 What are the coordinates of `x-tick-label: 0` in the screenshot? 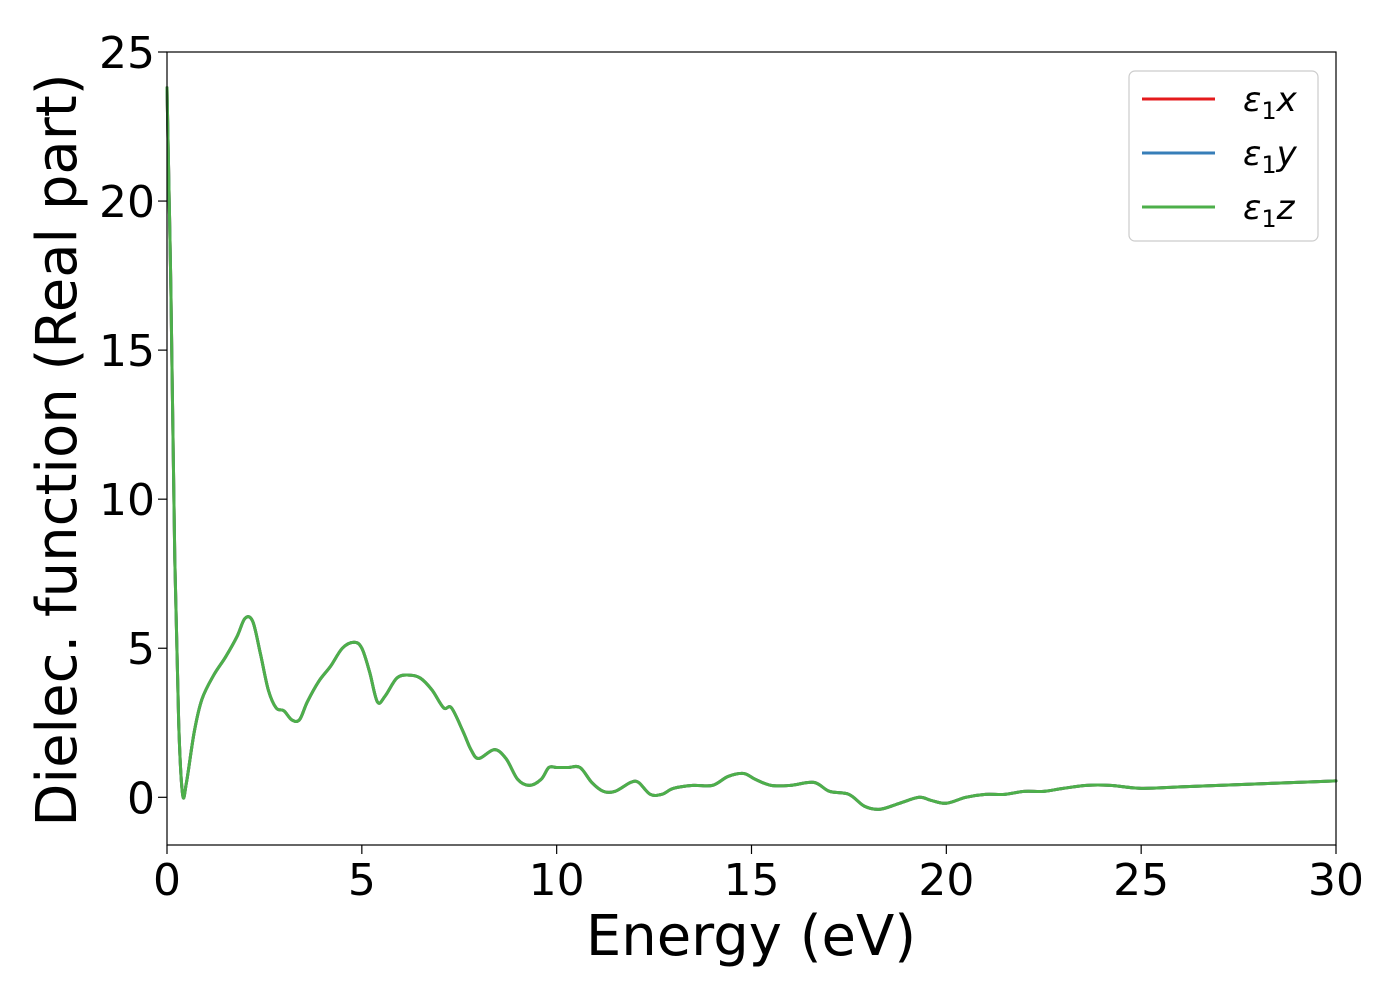 It's located at (167, 880).